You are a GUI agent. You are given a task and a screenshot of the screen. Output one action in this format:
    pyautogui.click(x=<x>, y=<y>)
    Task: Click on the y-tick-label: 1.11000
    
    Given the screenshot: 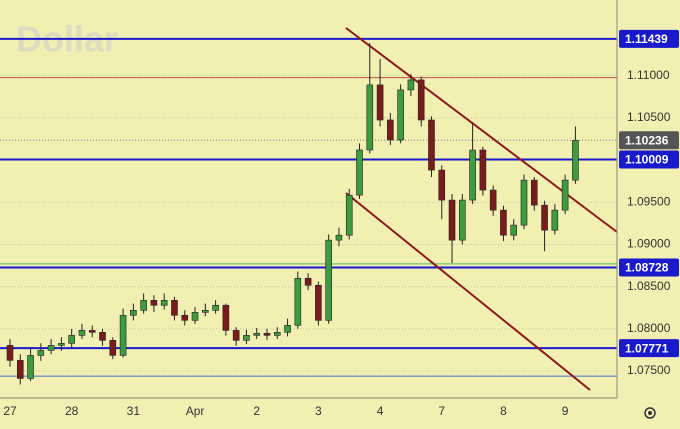 What is the action you would take?
    pyautogui.click(x=648, y=75)
    